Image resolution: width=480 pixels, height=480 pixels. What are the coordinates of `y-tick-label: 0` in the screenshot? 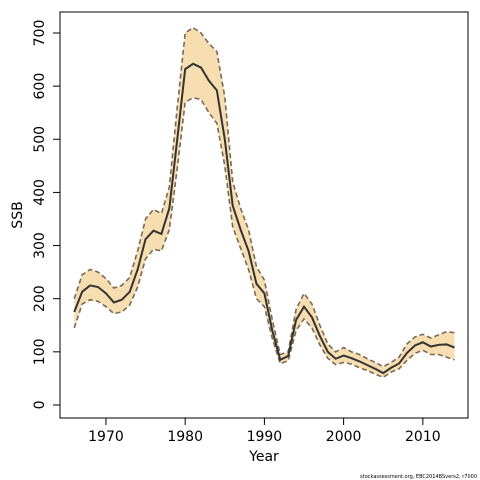 It's located at (40, 405).